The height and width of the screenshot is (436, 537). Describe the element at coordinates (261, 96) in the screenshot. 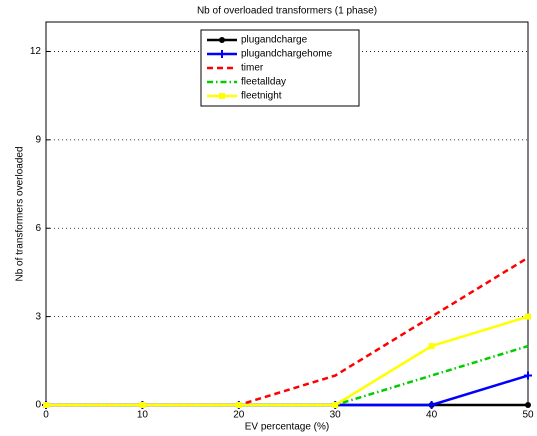

I see `legend-label: fleetnight` at that location.